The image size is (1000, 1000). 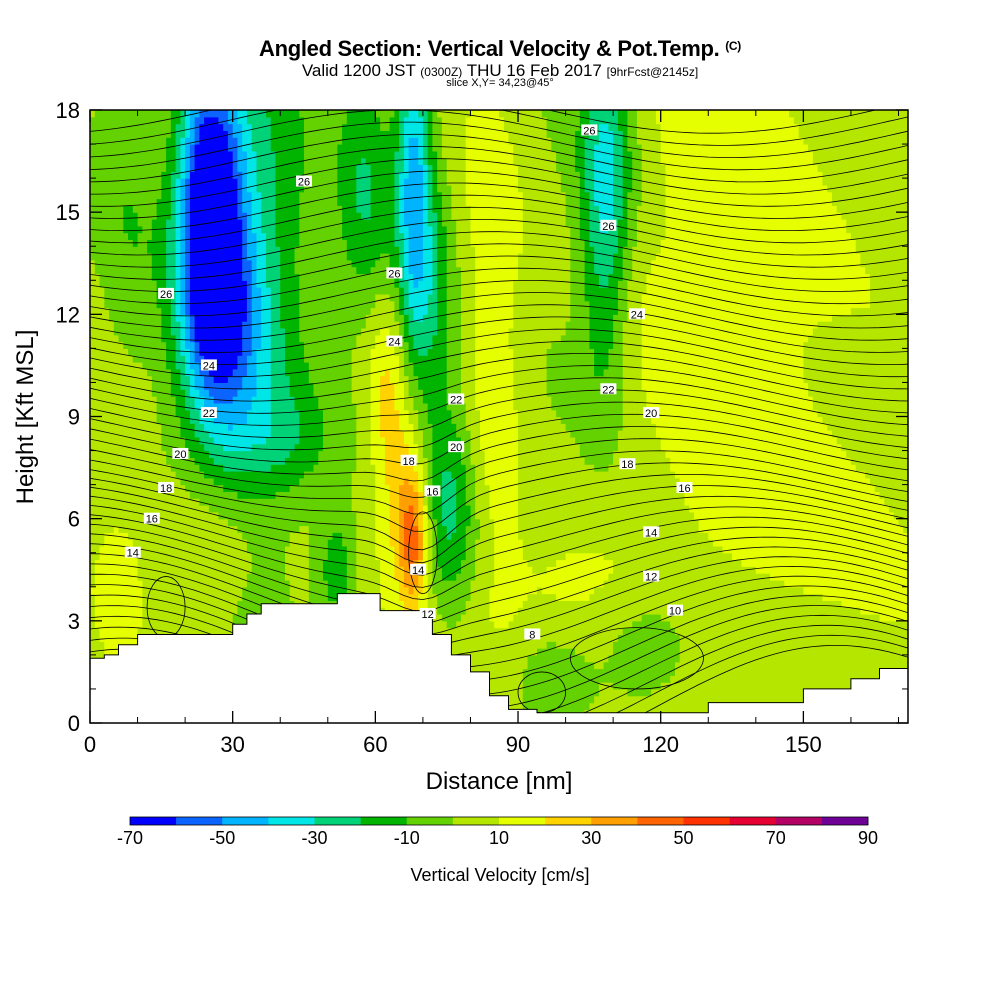 What do you see at coordinates (68, 212) in the screenshot?
I see `y-tick-label: 15` at bounding box center [68, 212].